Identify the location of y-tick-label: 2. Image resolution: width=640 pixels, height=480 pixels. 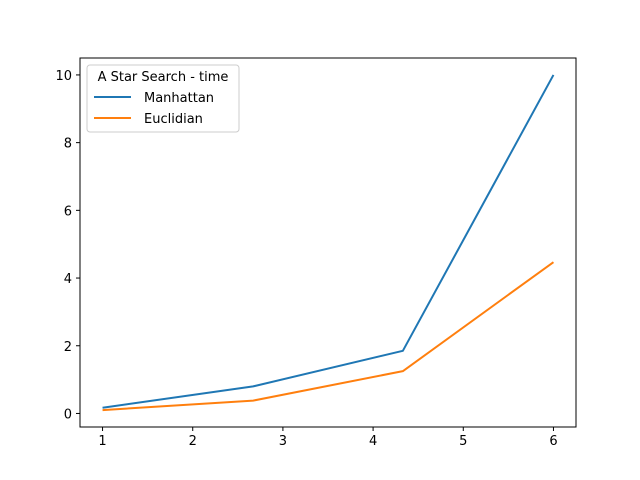
(68, 347).